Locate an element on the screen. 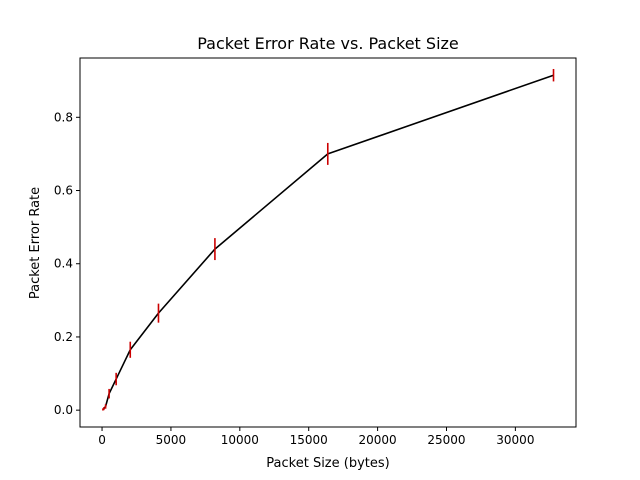  y-axis: 0.0 0.2 0.4 0.6 0.8 is located at coordinates (67, 263).